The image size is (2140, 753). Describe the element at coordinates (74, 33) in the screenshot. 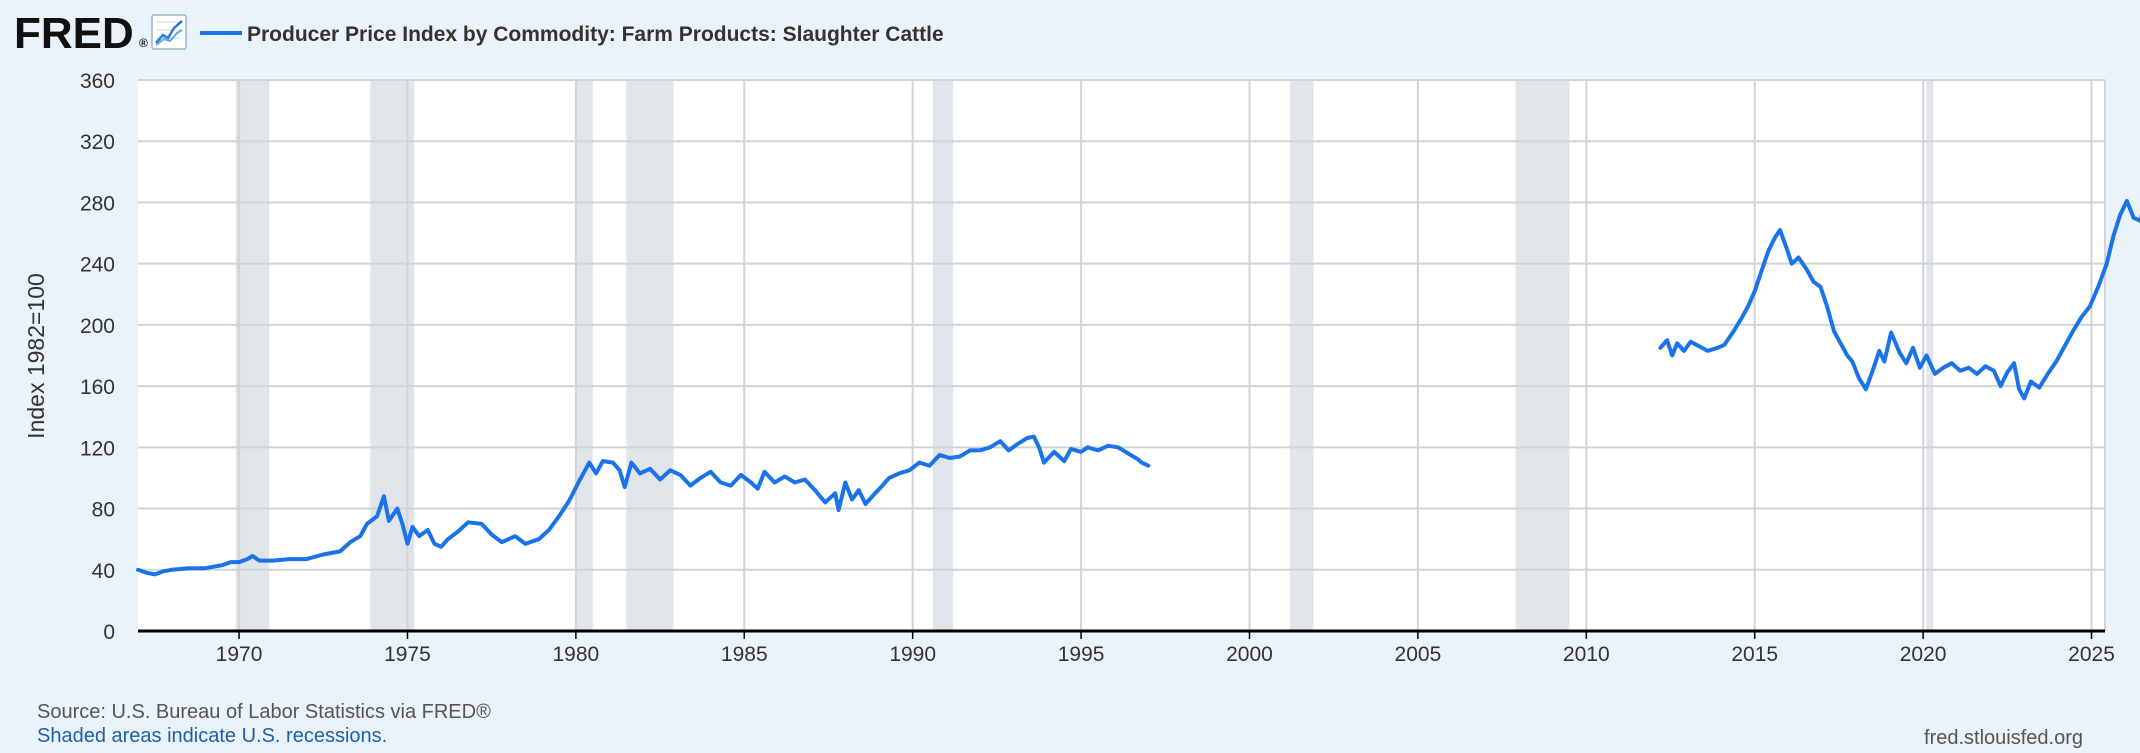

I see `fred-logo-text: FRED` at that location.